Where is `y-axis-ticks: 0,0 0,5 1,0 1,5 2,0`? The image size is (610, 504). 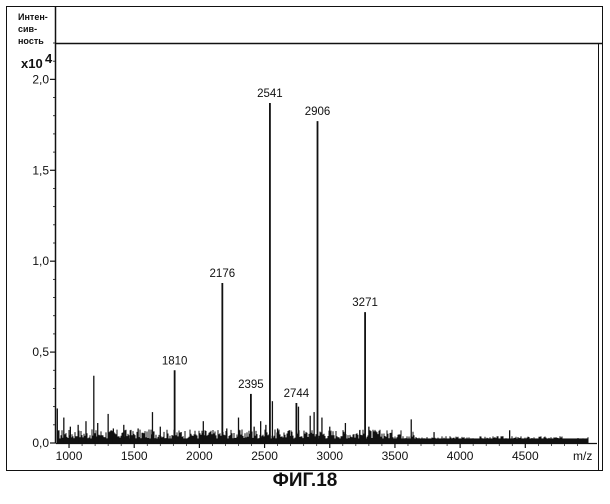
y-axis-ticks: 0,0 0,5 1,0 1,5 2,0 is located at coordinates (44, 246).